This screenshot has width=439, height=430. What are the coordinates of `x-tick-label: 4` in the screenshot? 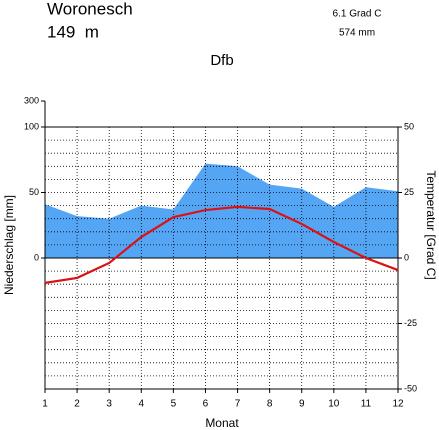 It's located at (141, 404).